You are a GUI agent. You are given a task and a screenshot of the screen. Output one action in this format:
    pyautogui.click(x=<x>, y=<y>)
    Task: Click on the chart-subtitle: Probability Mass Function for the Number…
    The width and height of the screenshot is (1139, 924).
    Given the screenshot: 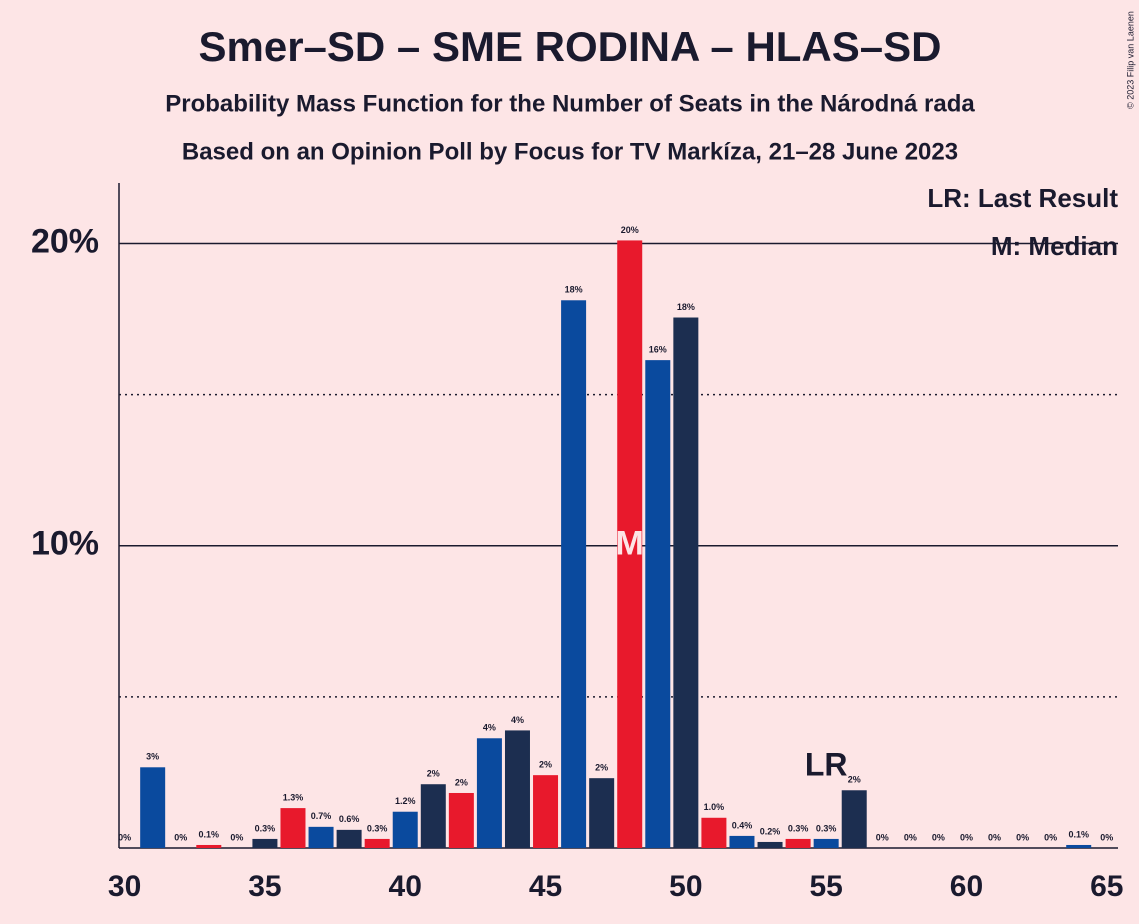 What is the action you would take?
    pyautogui.click(x=570, y=103)
    